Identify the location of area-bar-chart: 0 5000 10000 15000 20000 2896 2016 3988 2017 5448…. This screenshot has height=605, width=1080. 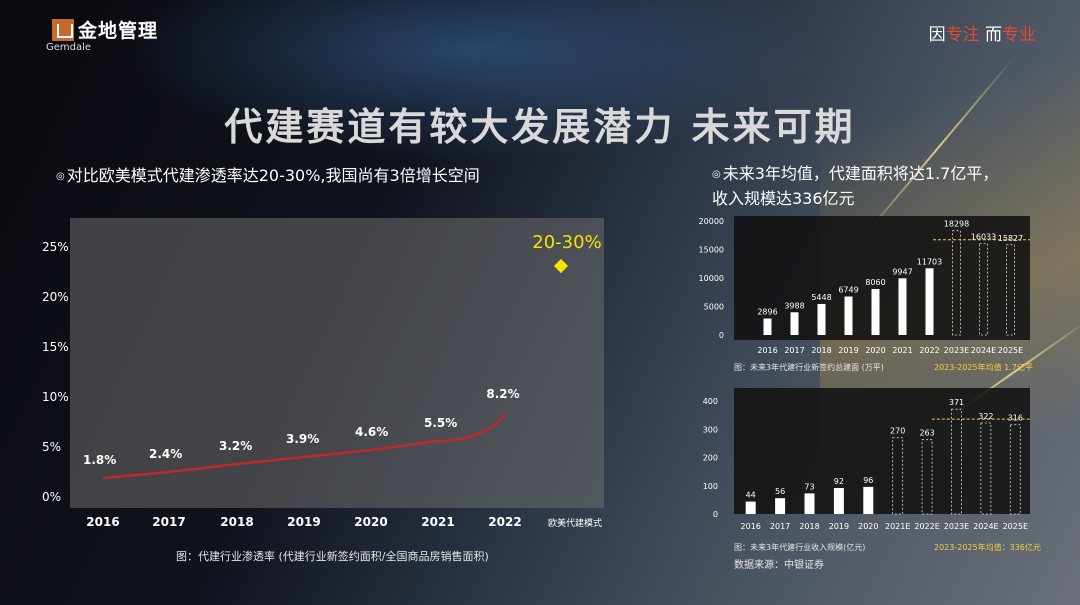
(864, 285).